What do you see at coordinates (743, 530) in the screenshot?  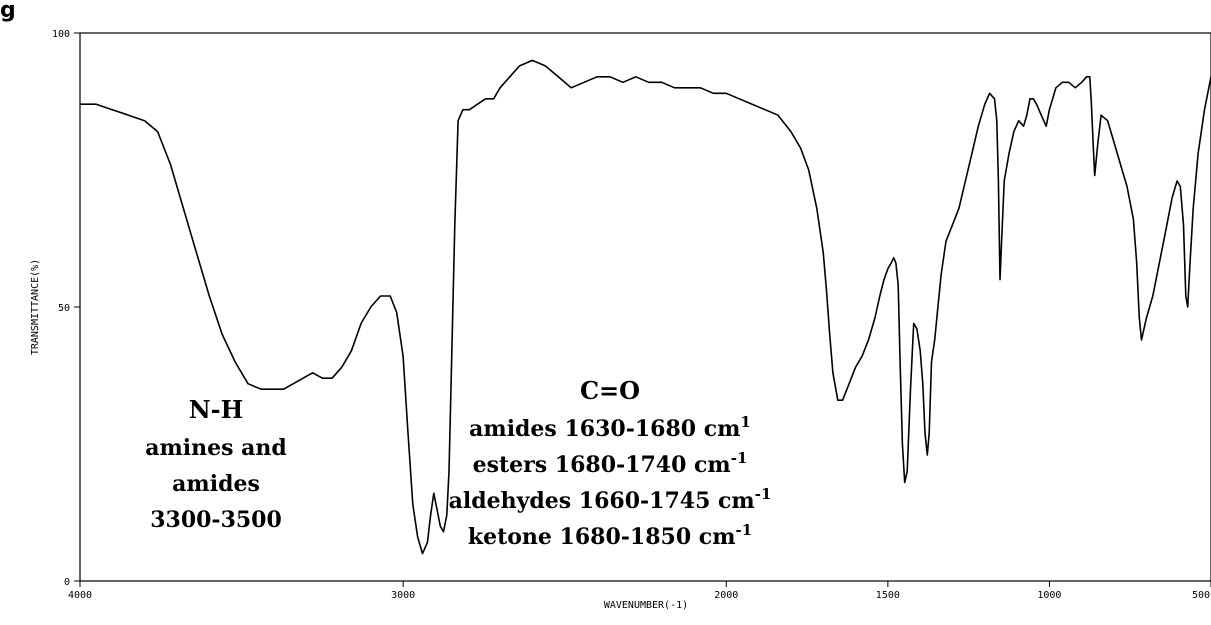 I see `annotation-c-o-line-4-sup: -1` at bounding box center [743, 530].